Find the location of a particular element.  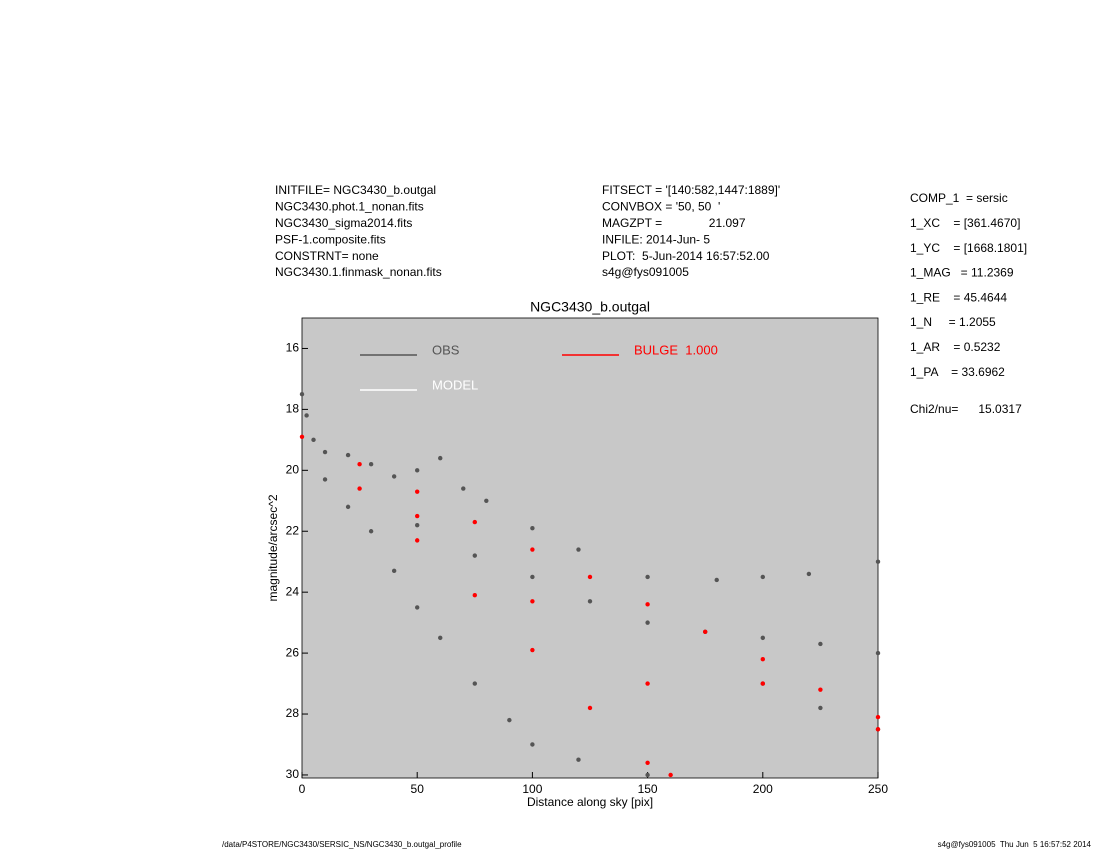

x-axis-label: Distance along sky [pix] is located at coordinates (590, 802).